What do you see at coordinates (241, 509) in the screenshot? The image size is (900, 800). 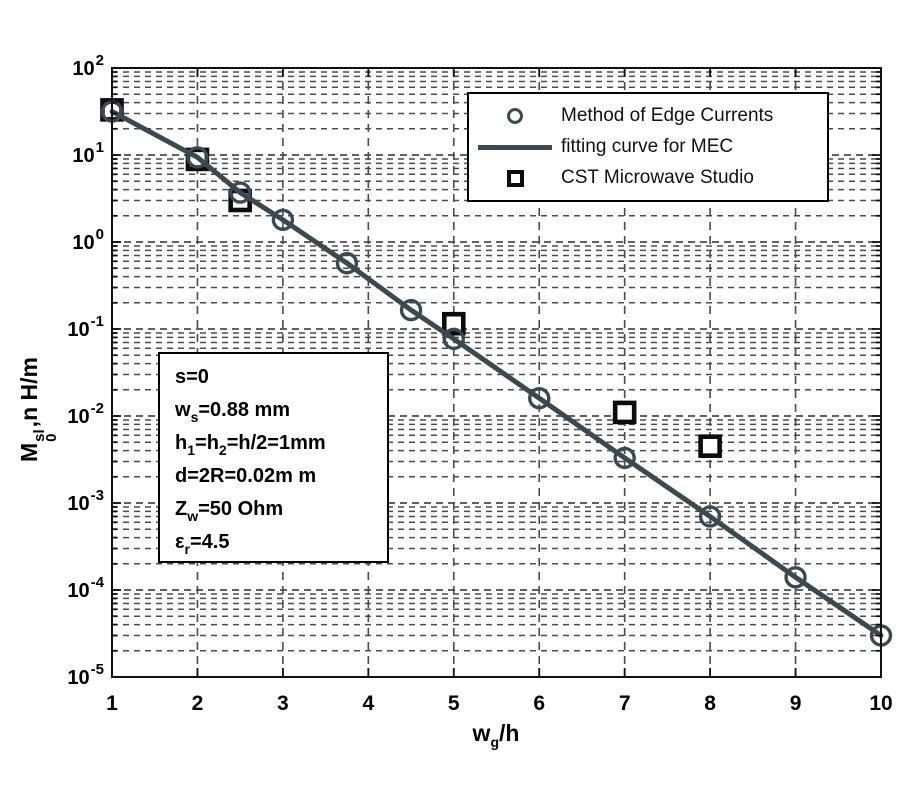 I see `text-run: =50 Ohm` at bounding box center [241, 509].